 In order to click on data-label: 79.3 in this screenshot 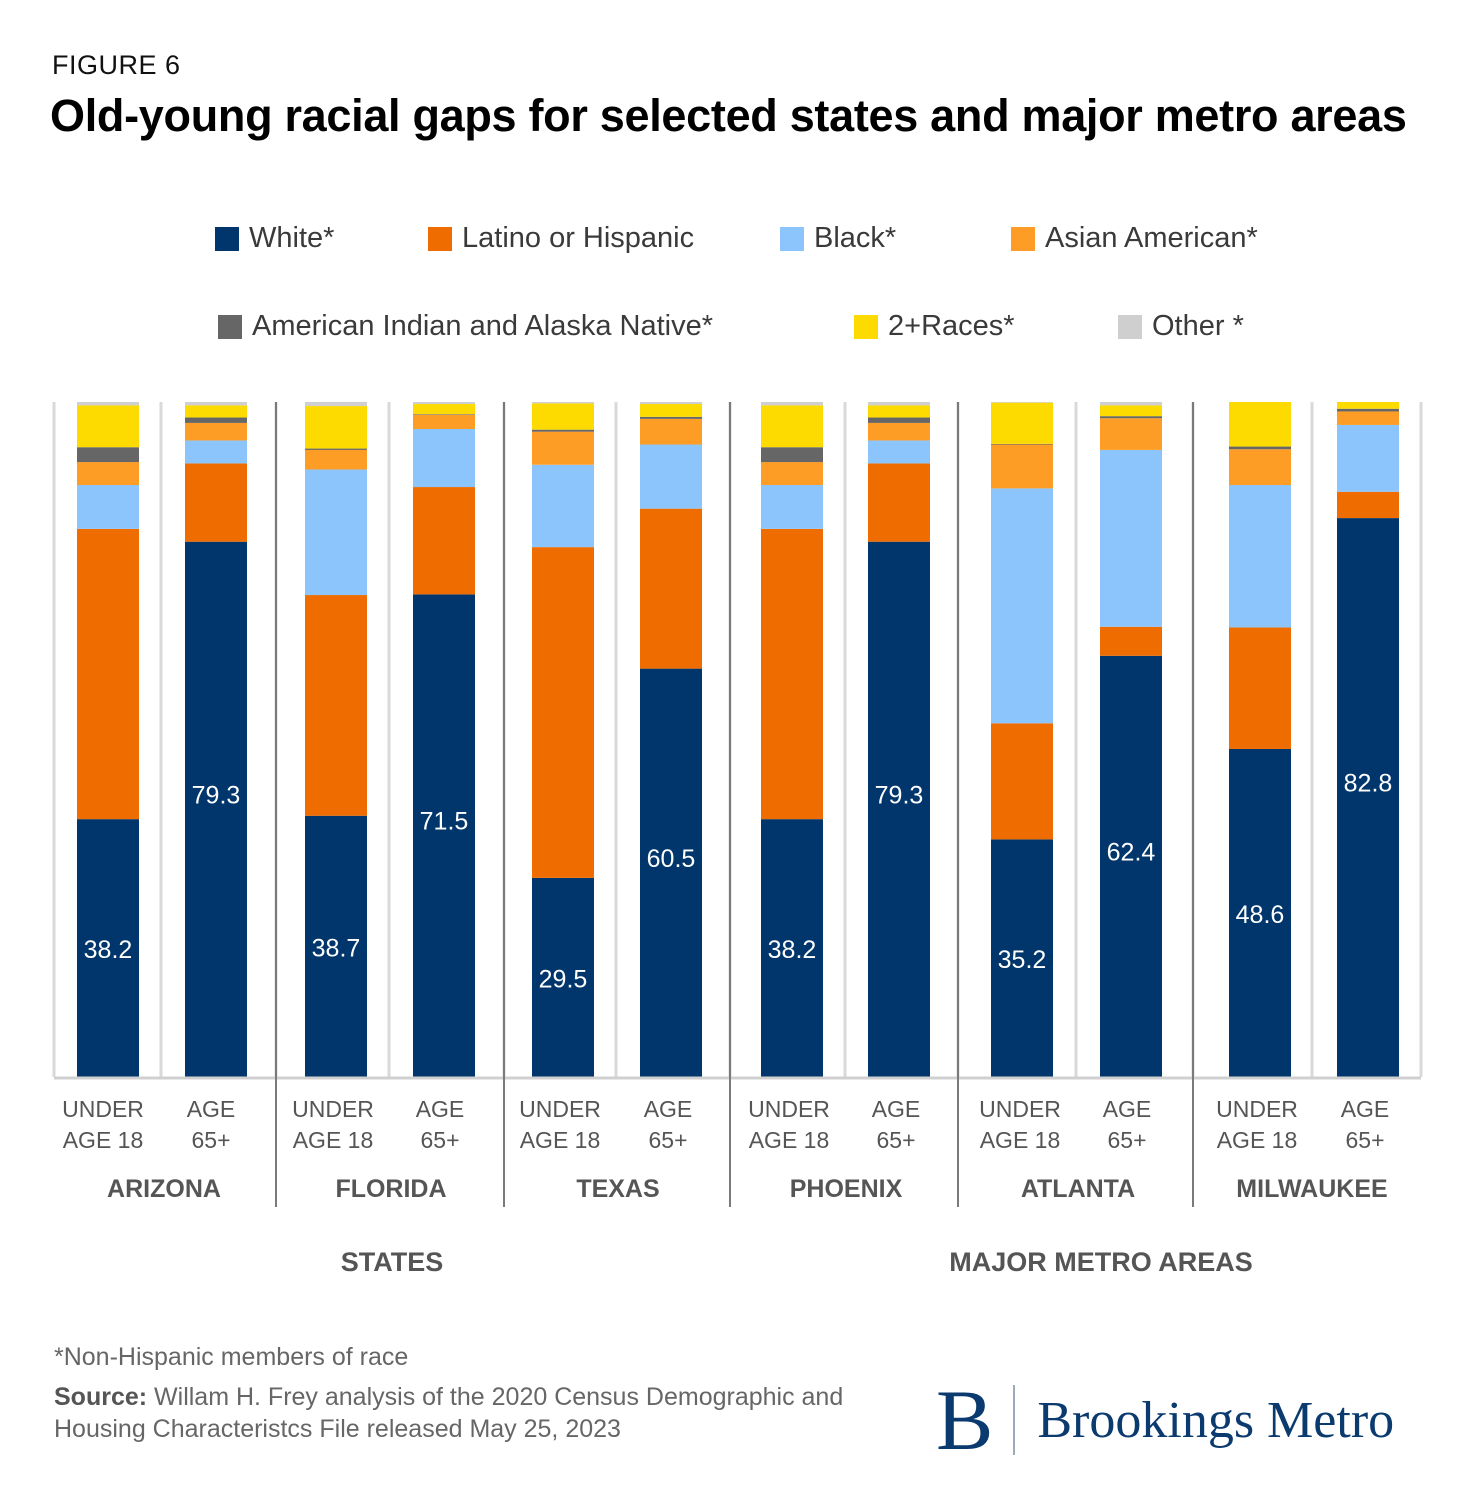, I will do `click(216, 795)`.